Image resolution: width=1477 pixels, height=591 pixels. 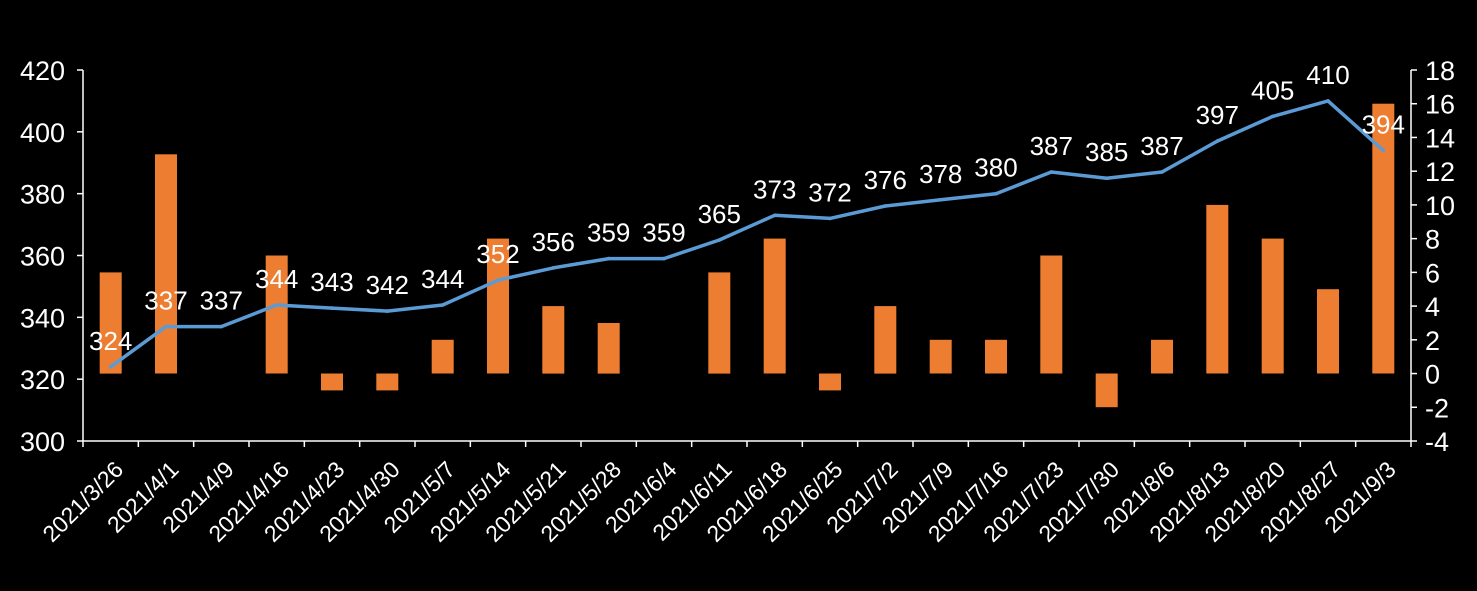 I want to click on y-right-tick-label: 12, so click(x=1440, y=172).